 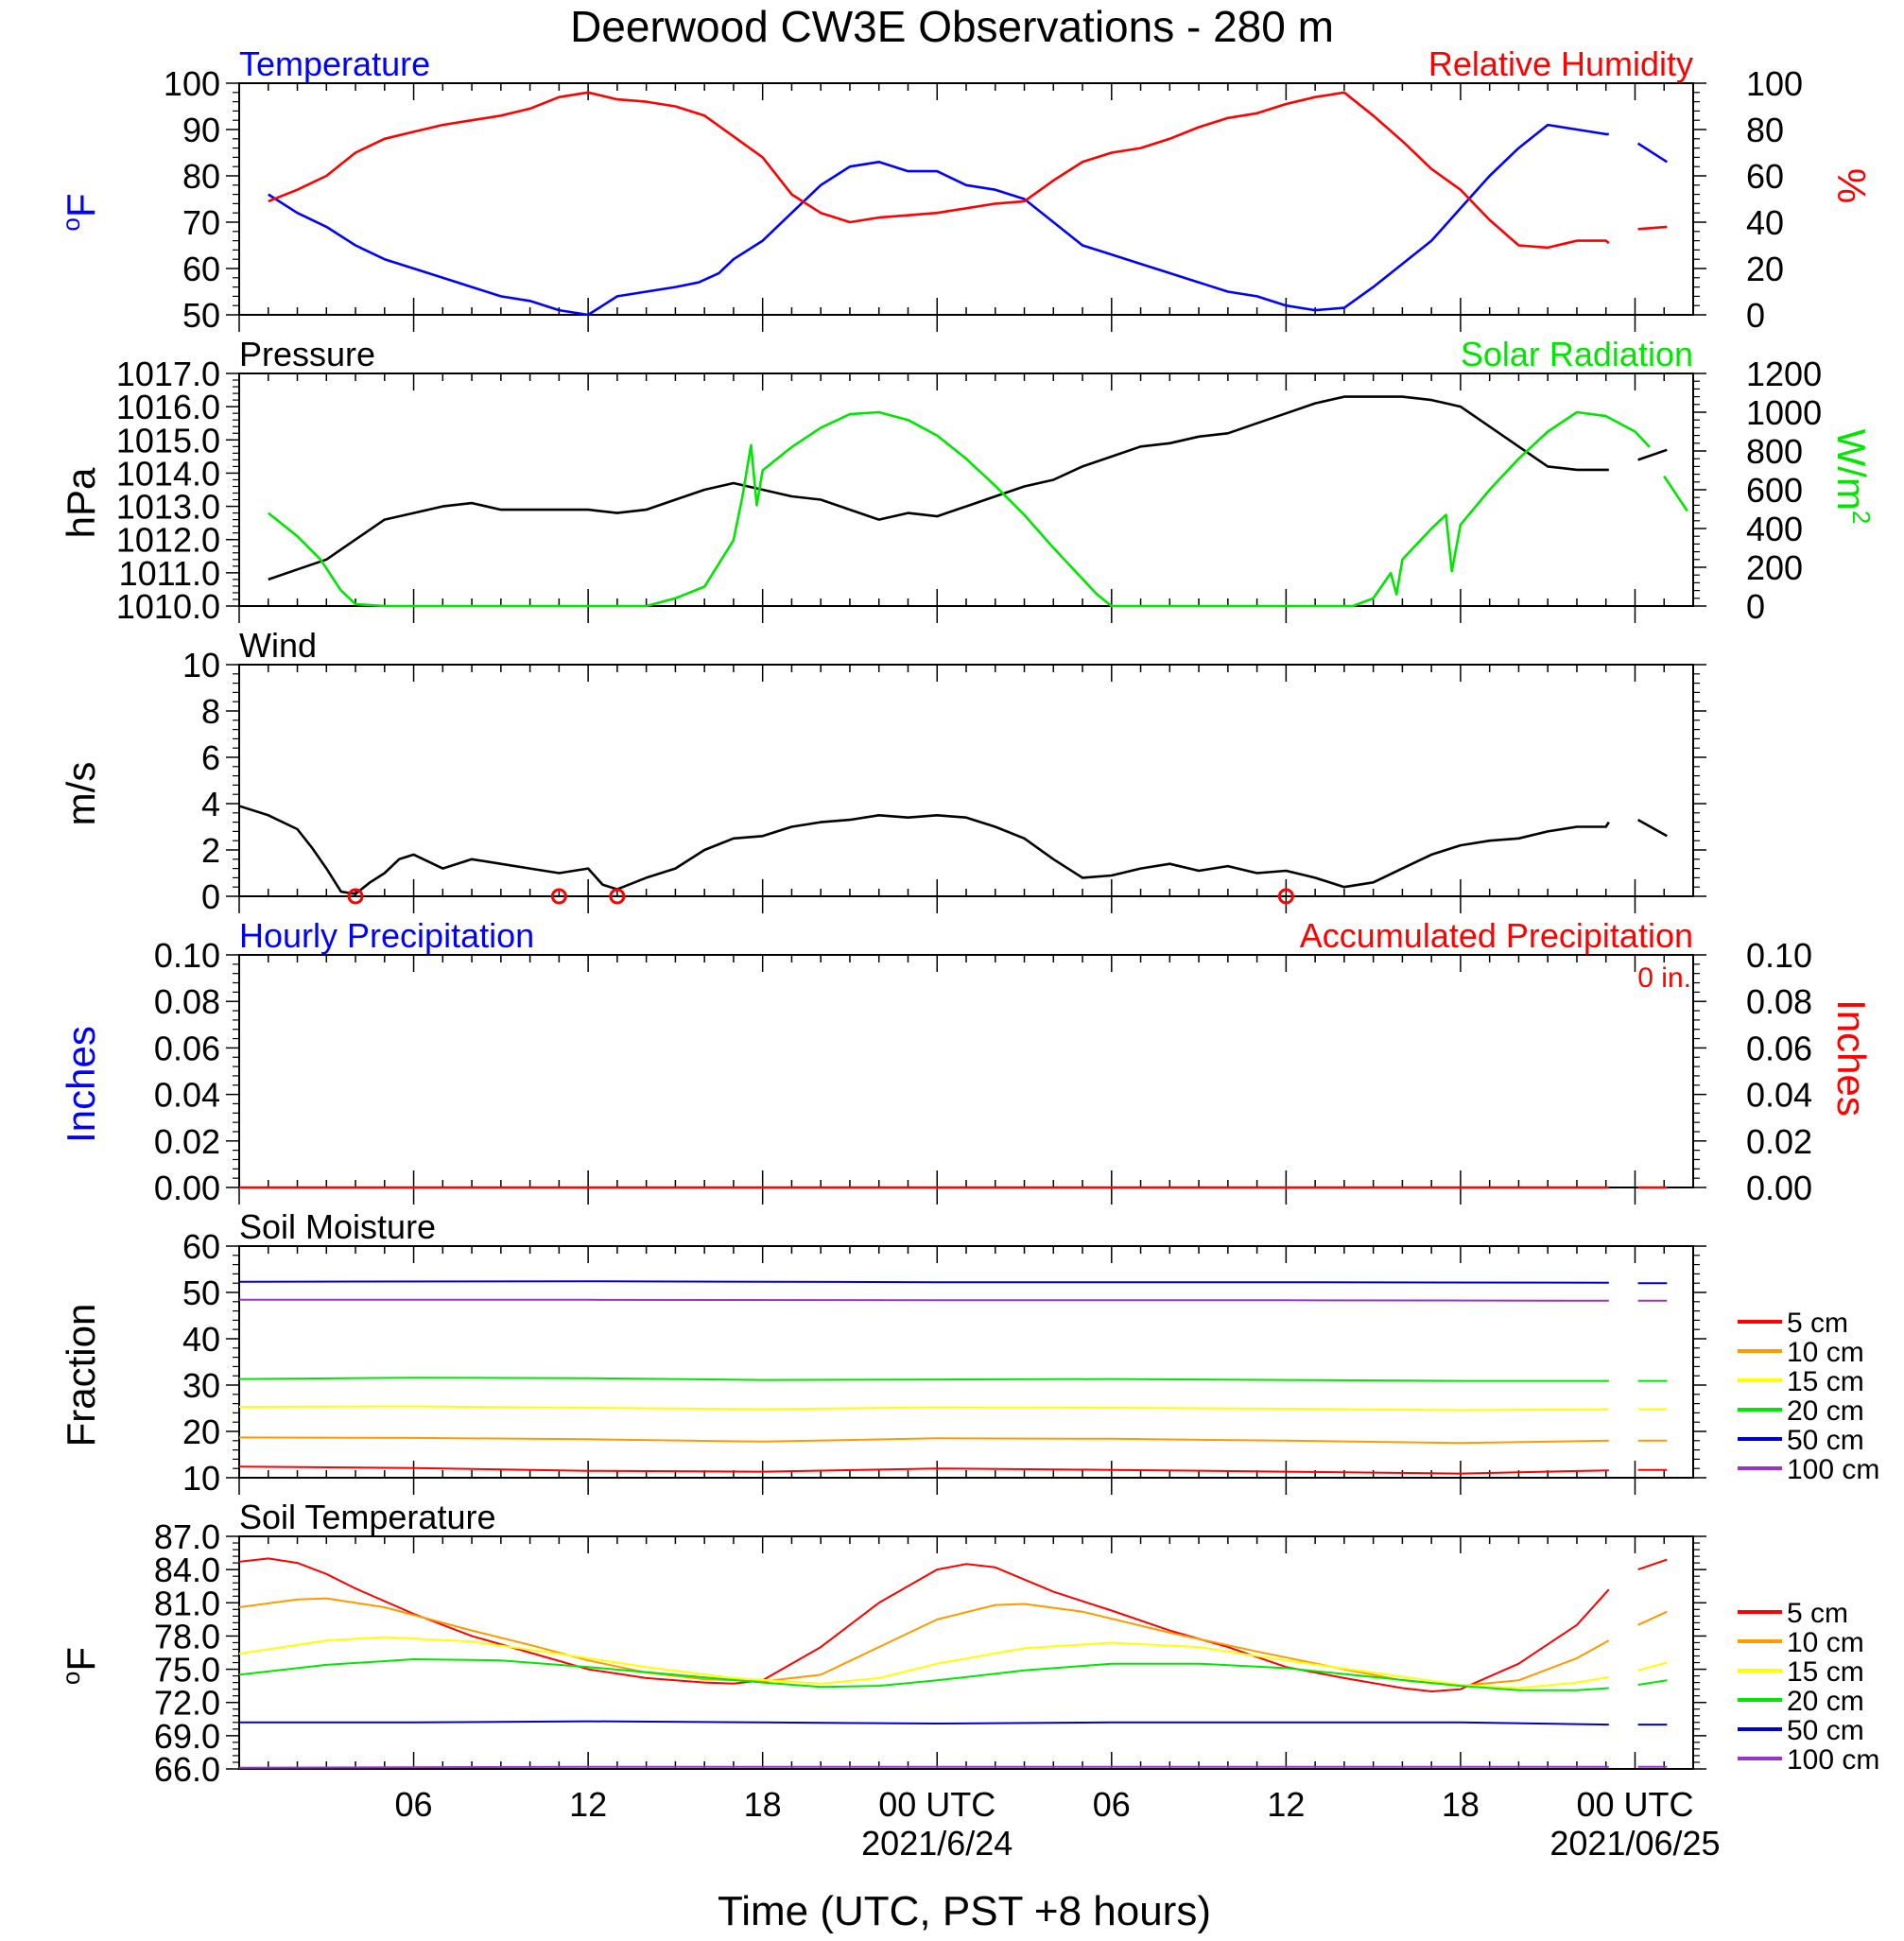 I want to click on y-tick-label-right: 1200, so click(x=1784, y=374).